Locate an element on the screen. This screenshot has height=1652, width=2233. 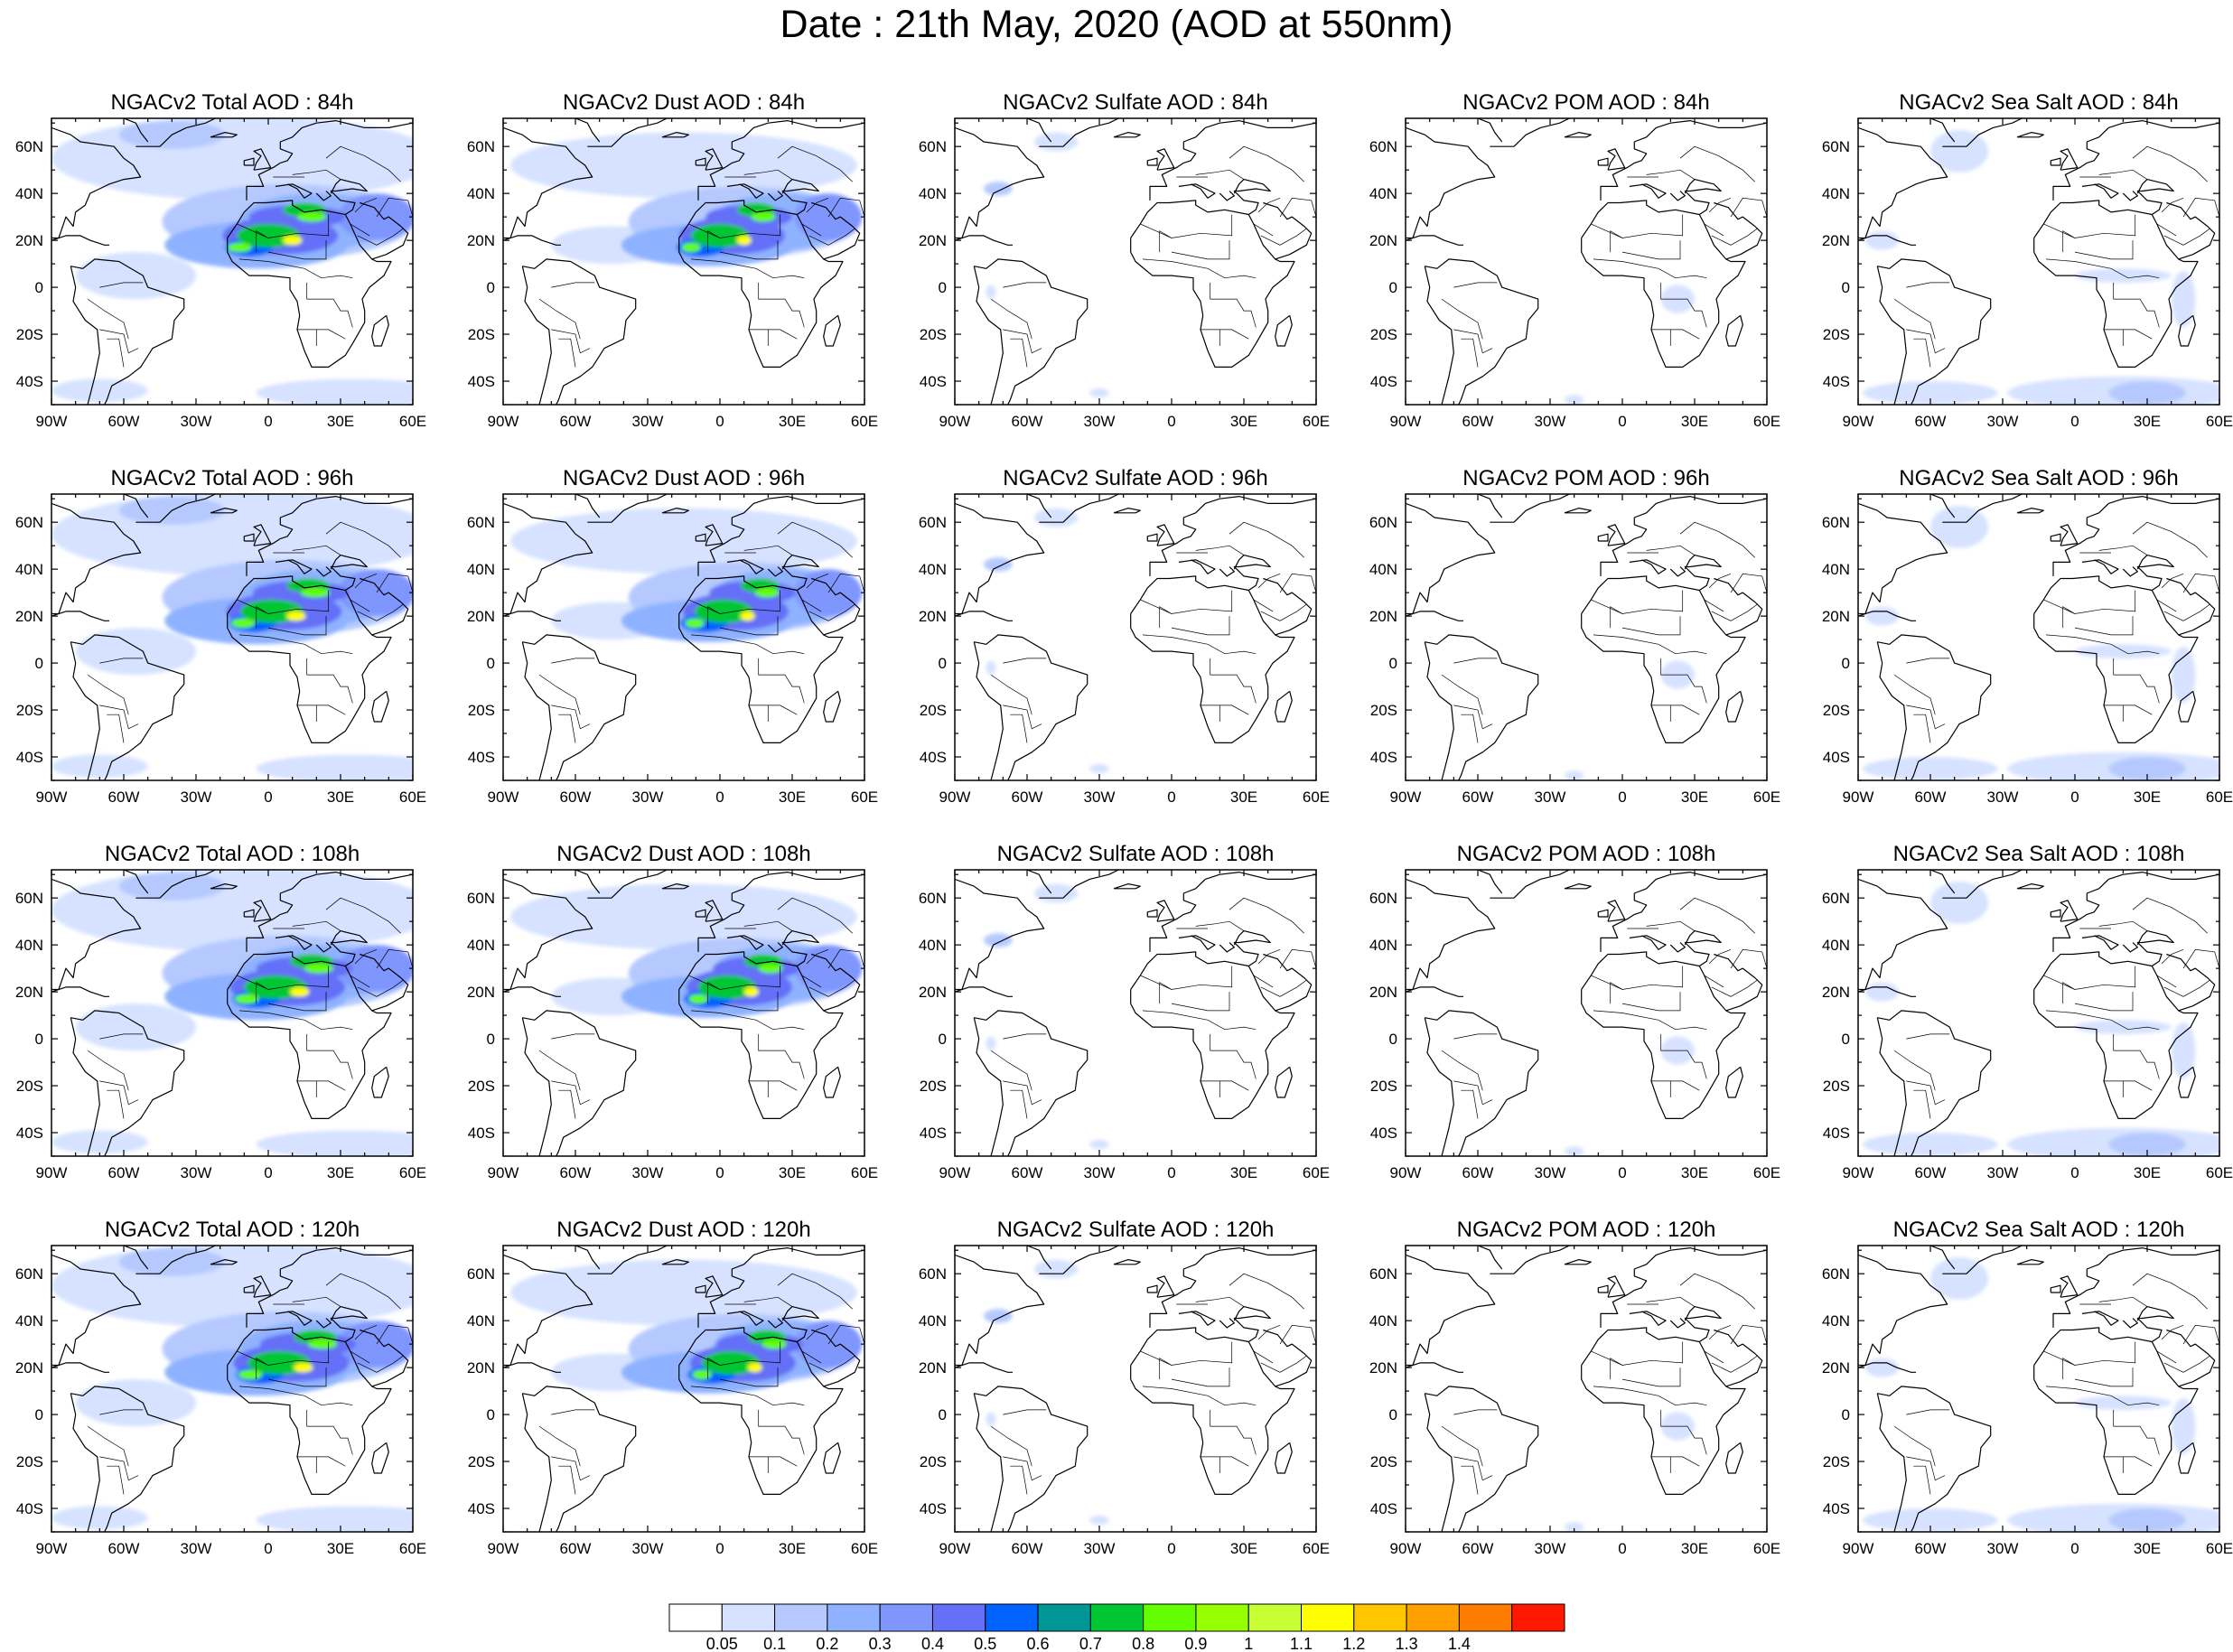
panel-title: NGACv2 Sulfate AOD : 120h is located at coordinates (1136, 1230).